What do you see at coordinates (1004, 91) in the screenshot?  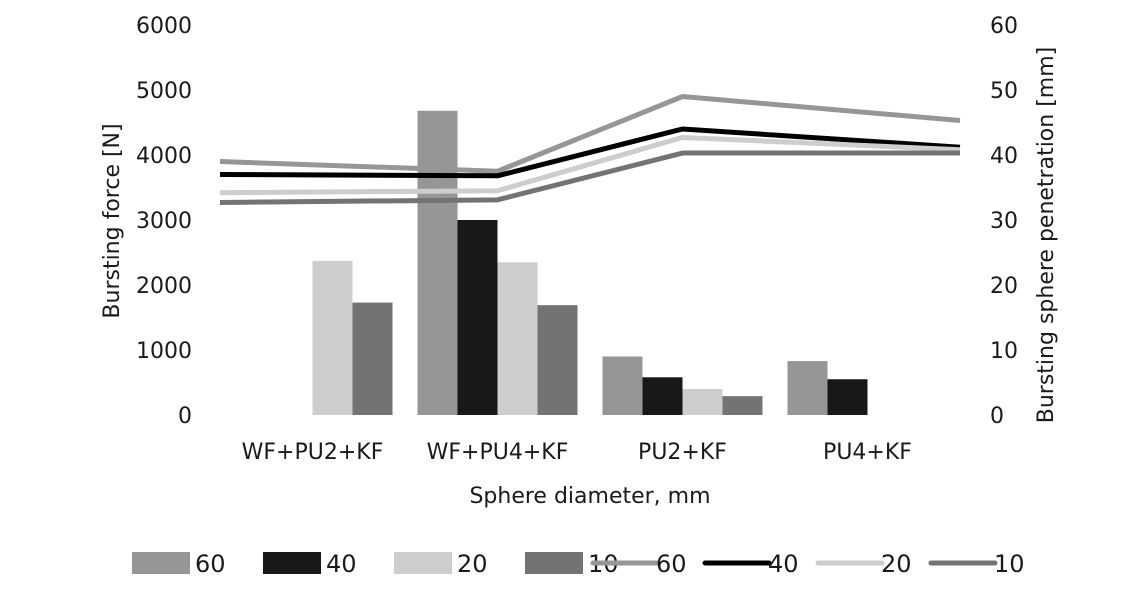 I see `y2-tick-label: 50` at bounding box center [1004, 91].